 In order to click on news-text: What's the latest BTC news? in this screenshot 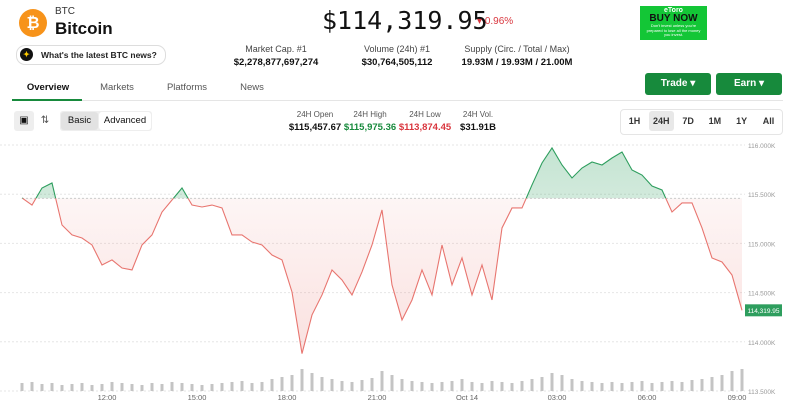, I will do `click(99, 55)`.